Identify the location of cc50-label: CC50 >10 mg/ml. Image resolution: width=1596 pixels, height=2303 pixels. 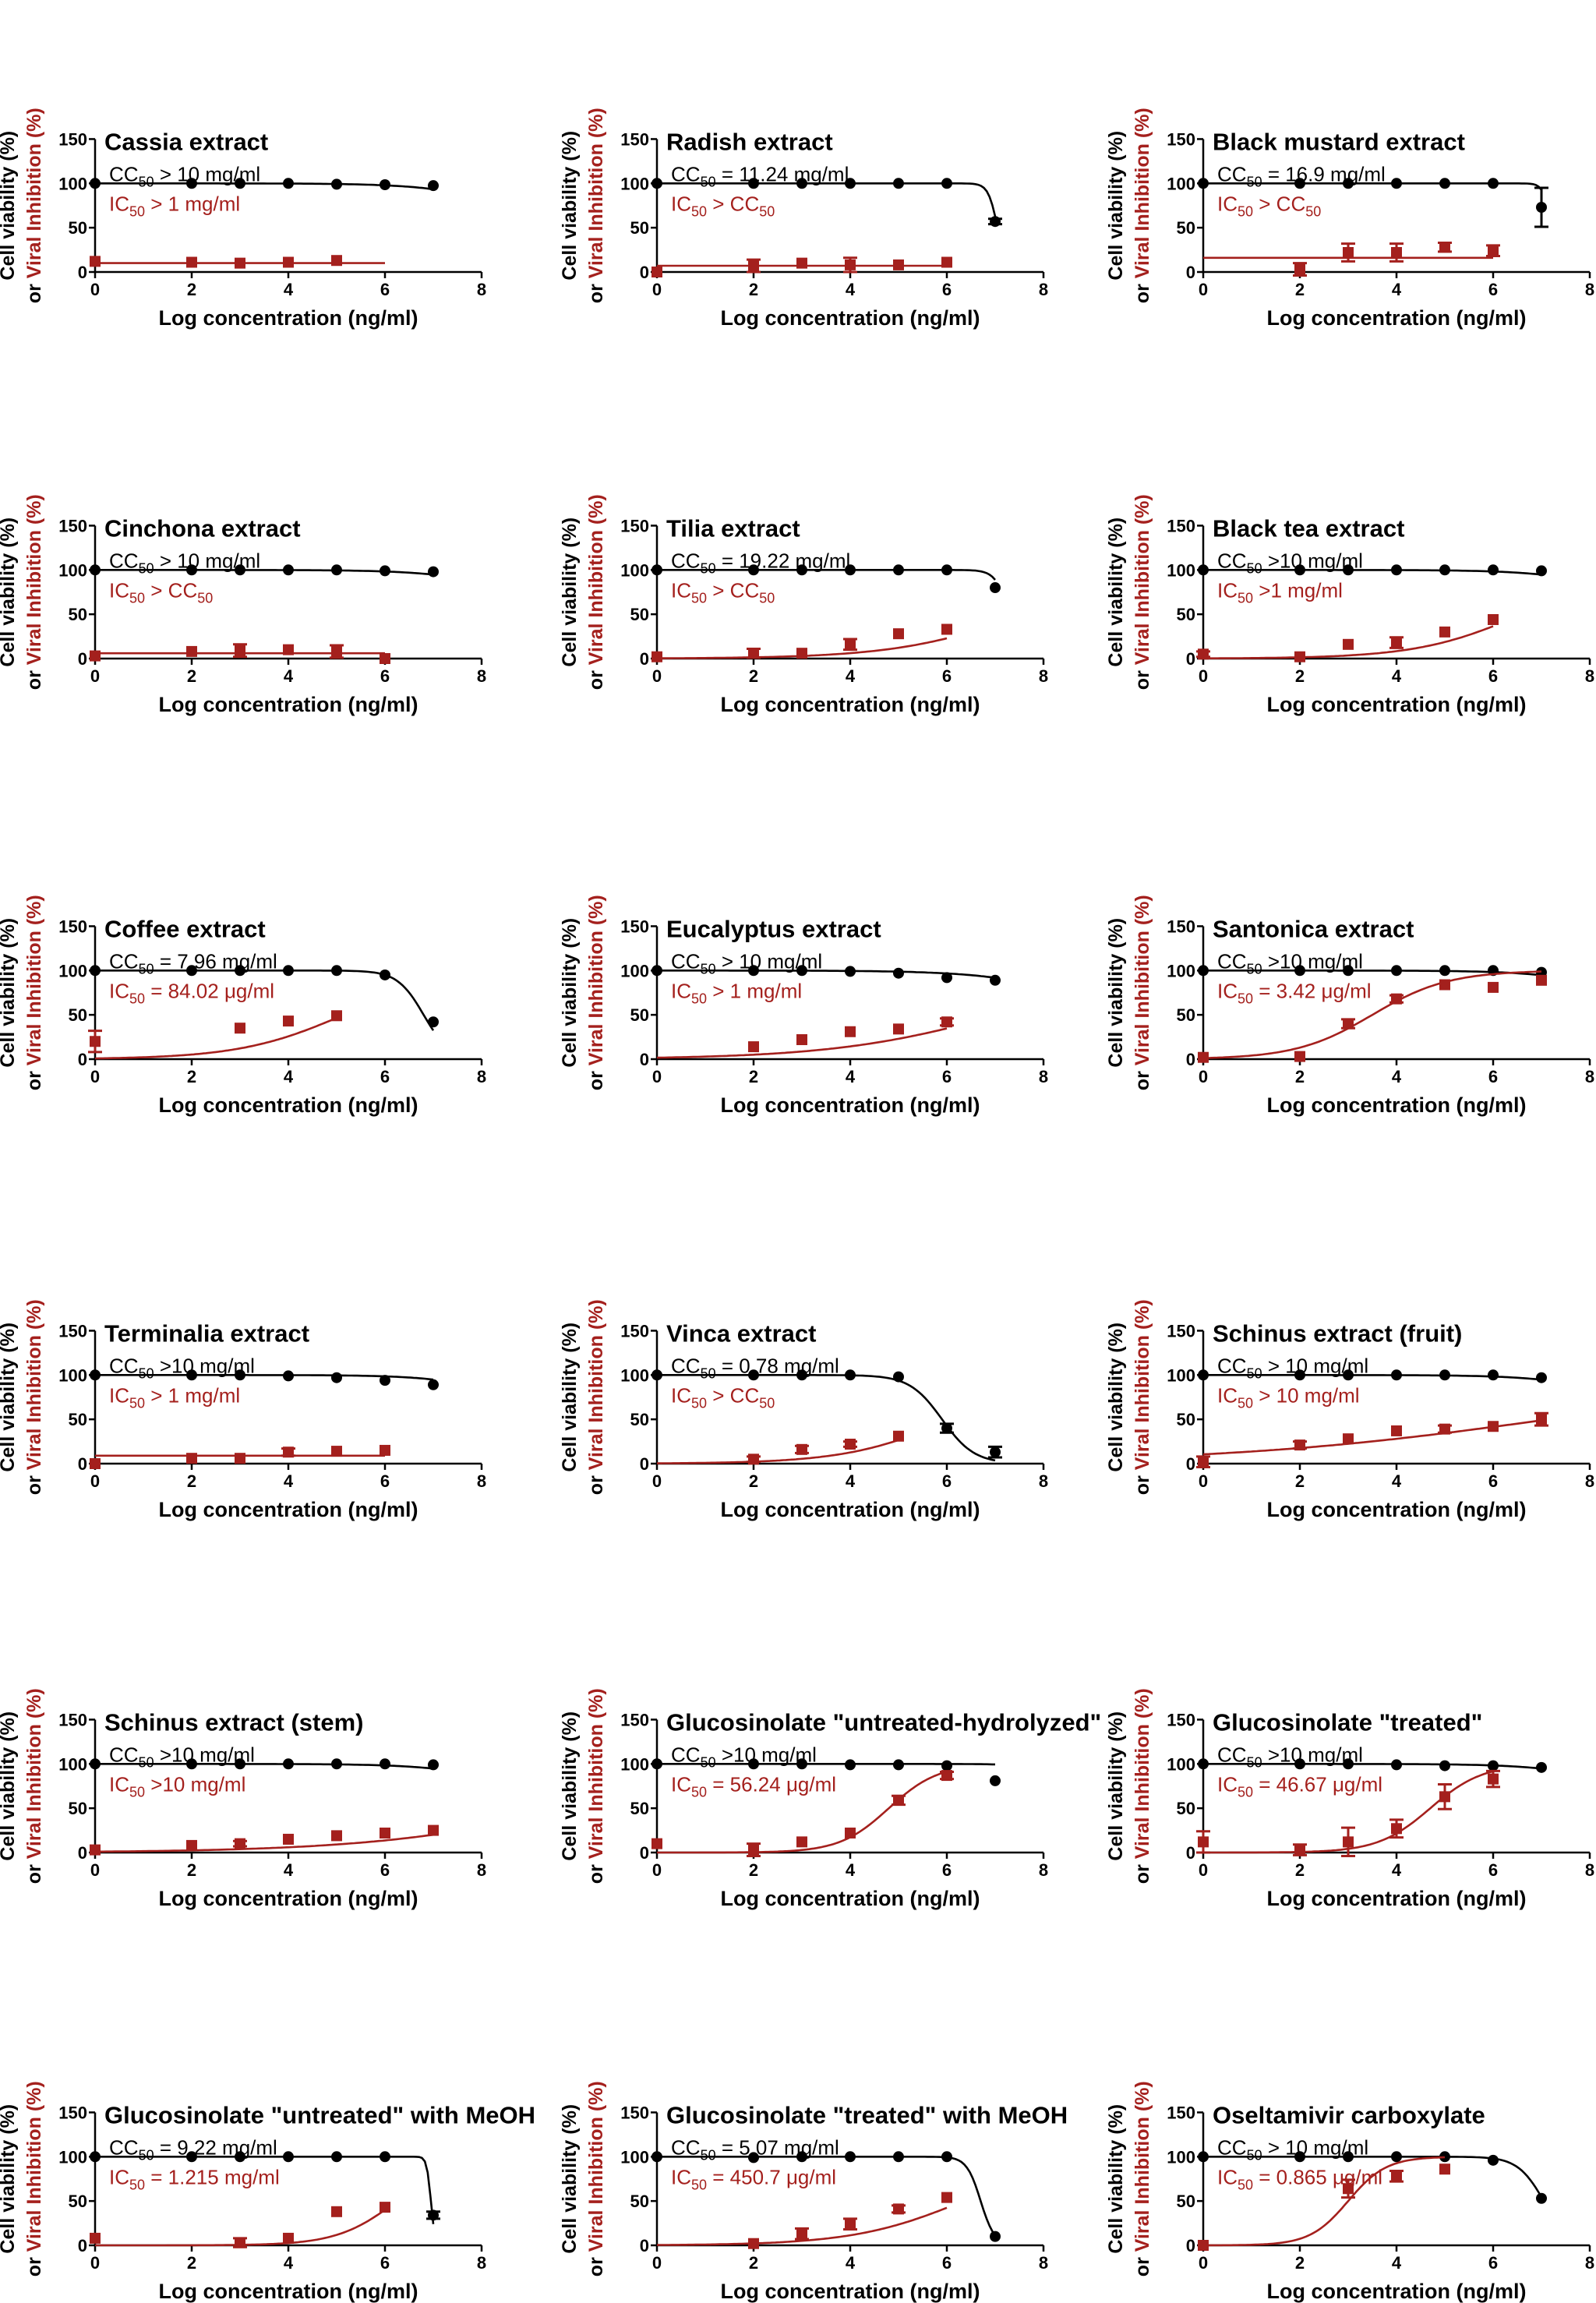
(1290, 562).